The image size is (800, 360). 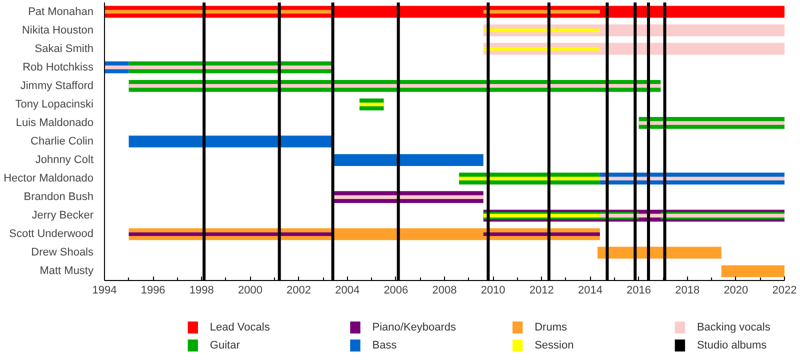 What do you see at coordinates (551, 328) in the screenshot?
I see `legend-label: Drums` at bounding box center [551, 328].